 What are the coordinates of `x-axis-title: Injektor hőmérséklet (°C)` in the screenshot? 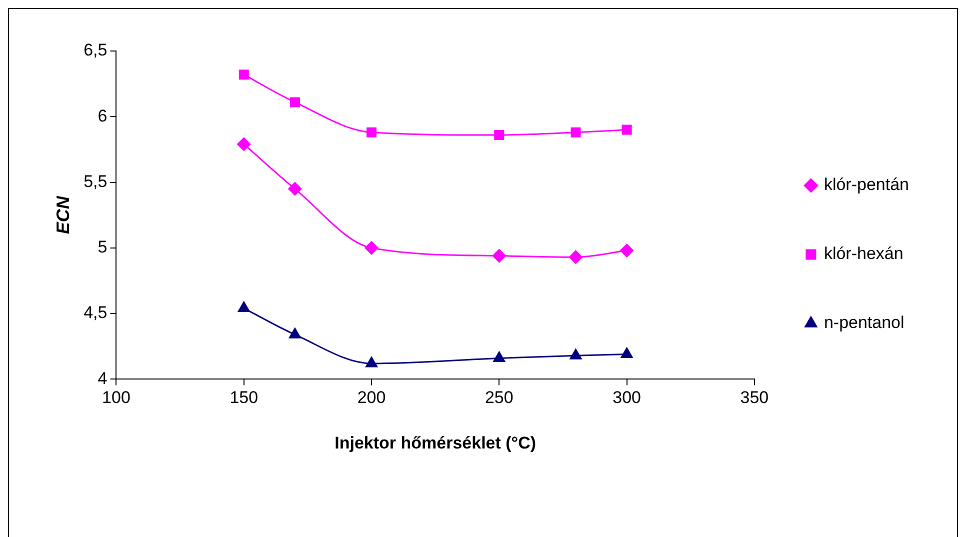 It's located at (435, 442).